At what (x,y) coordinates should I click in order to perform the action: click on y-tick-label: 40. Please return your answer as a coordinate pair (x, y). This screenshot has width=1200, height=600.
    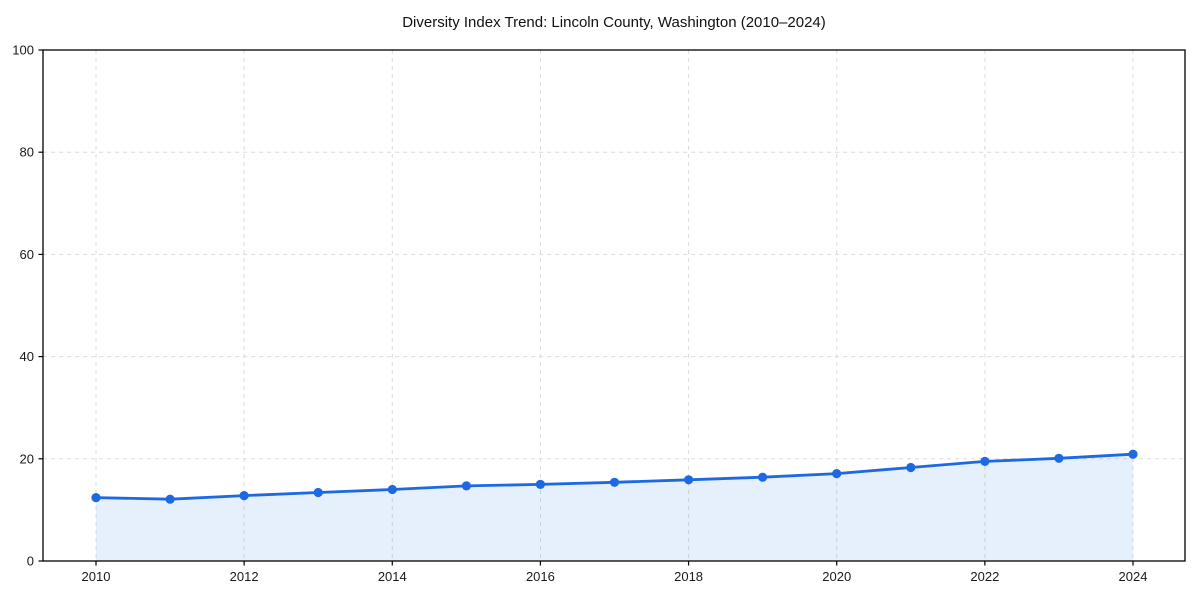
    Looking at the image, I should click on (27, 356).